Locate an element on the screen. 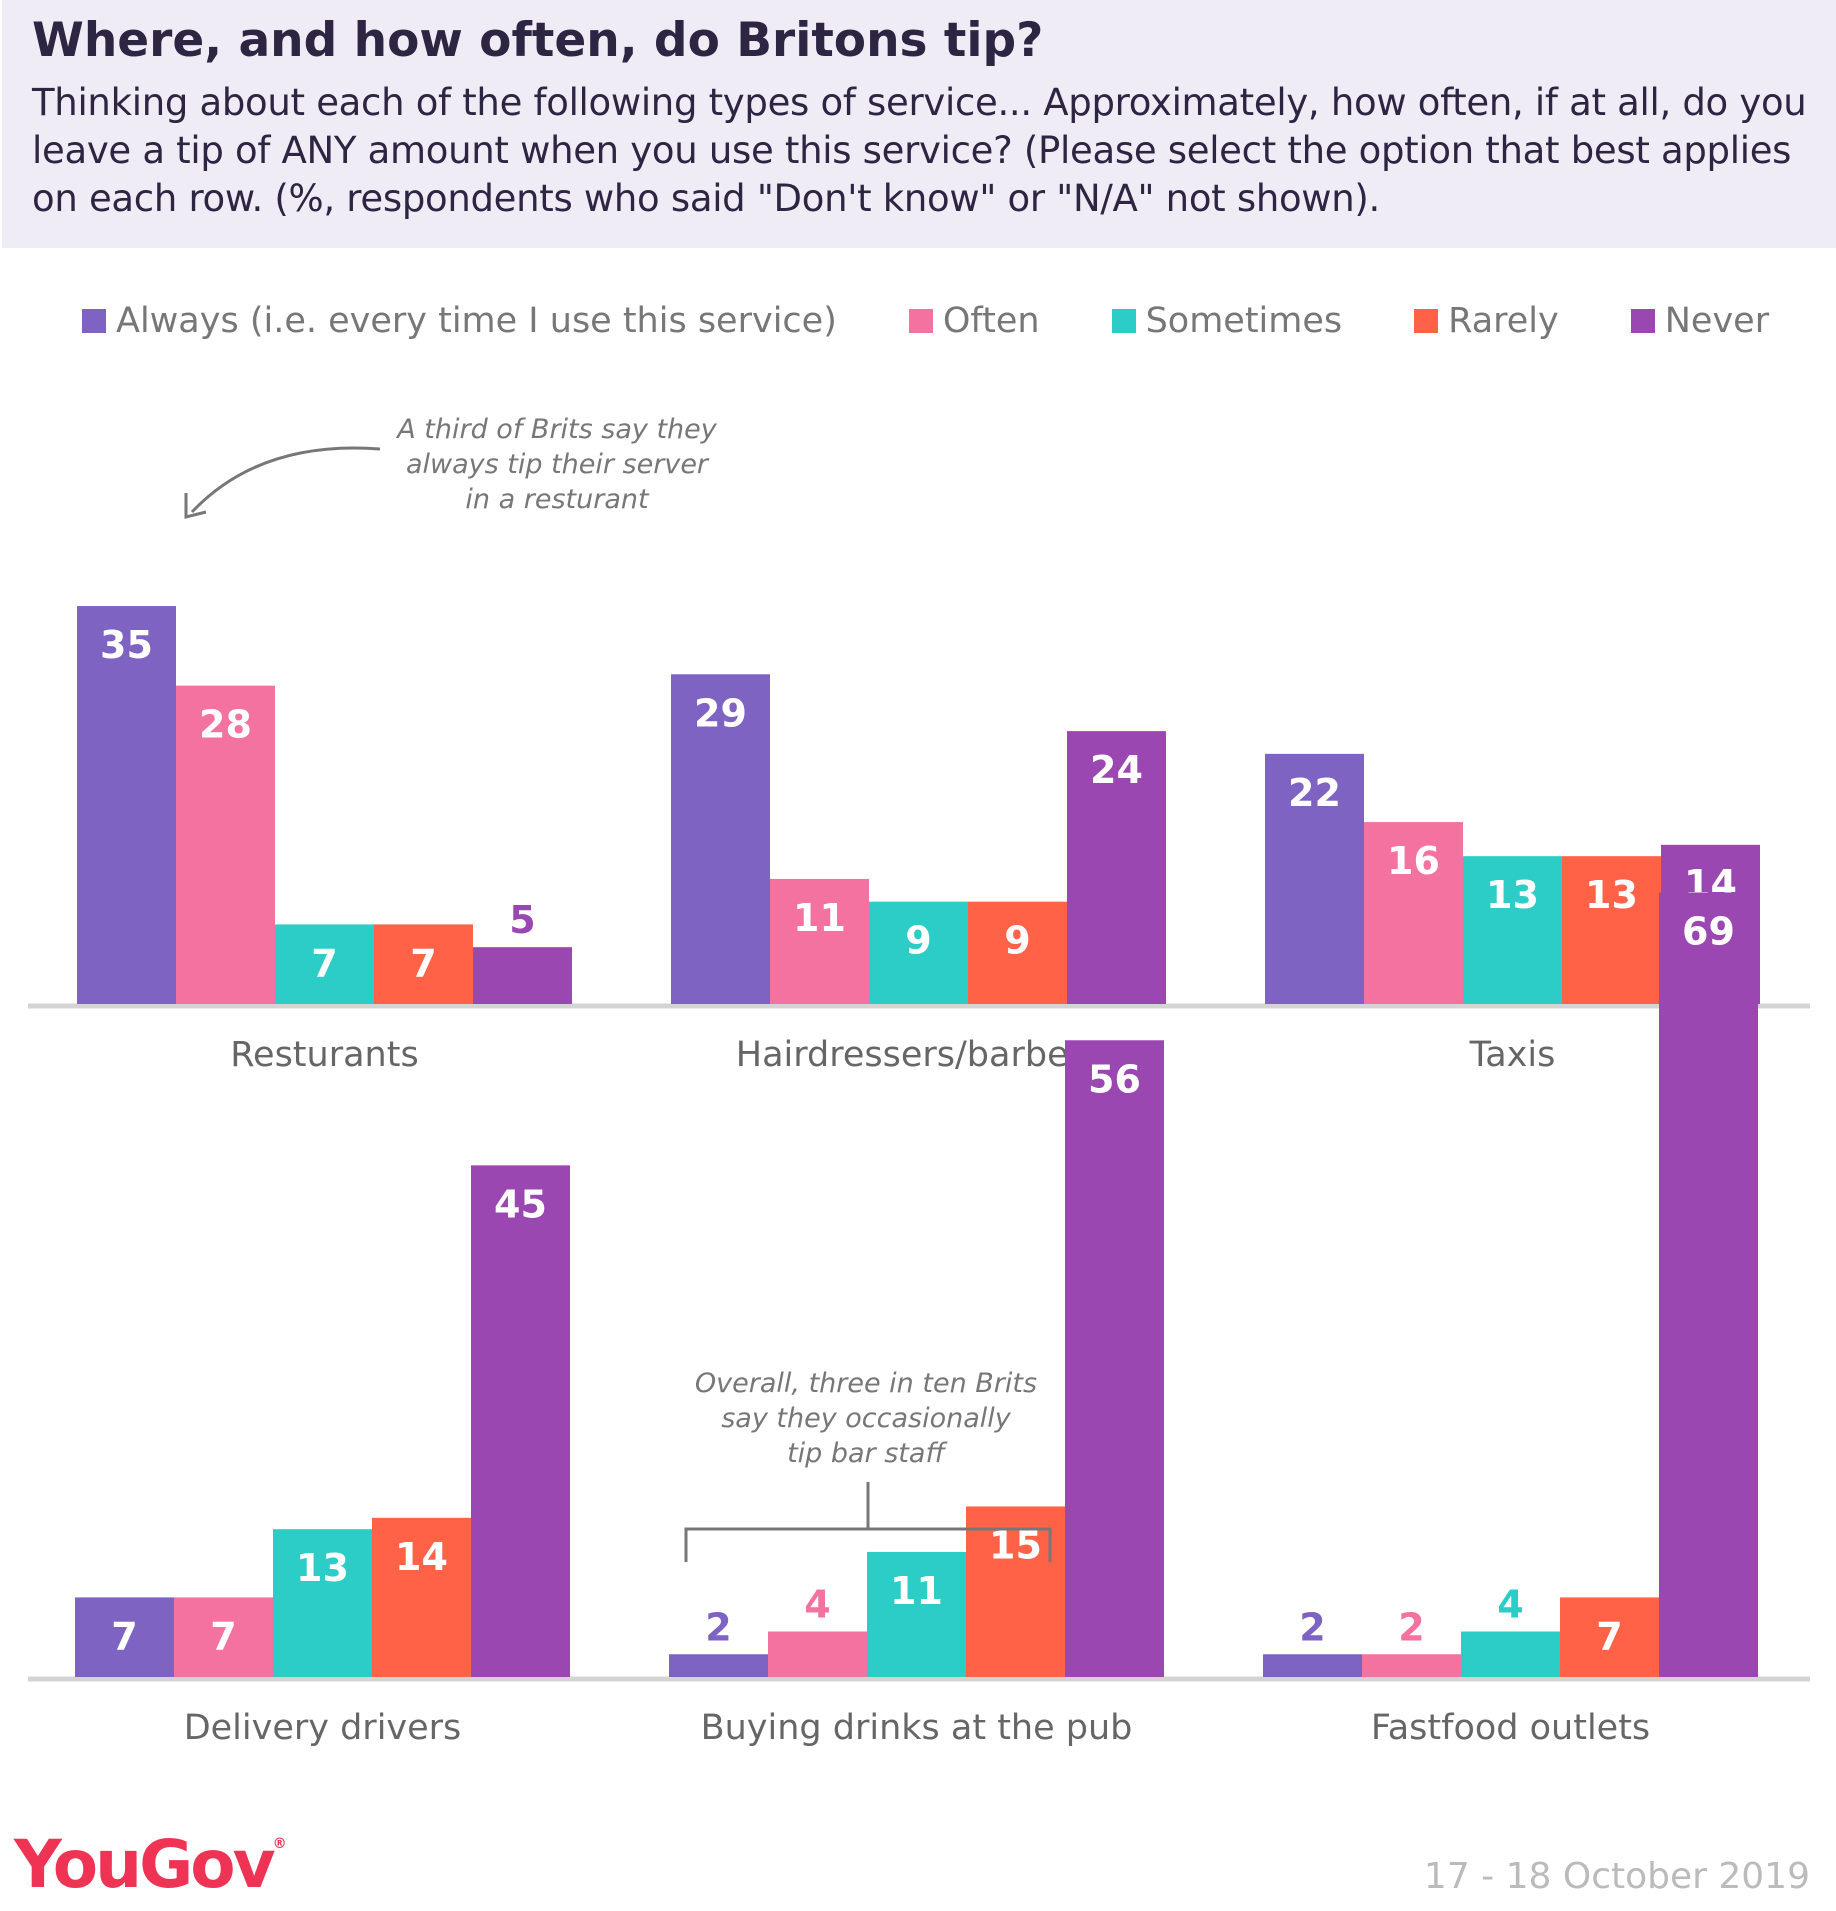 The width and height of the screenshot is (1836, 1911). data-label-resturants-always: 35 is located at coordinates (126, 645).